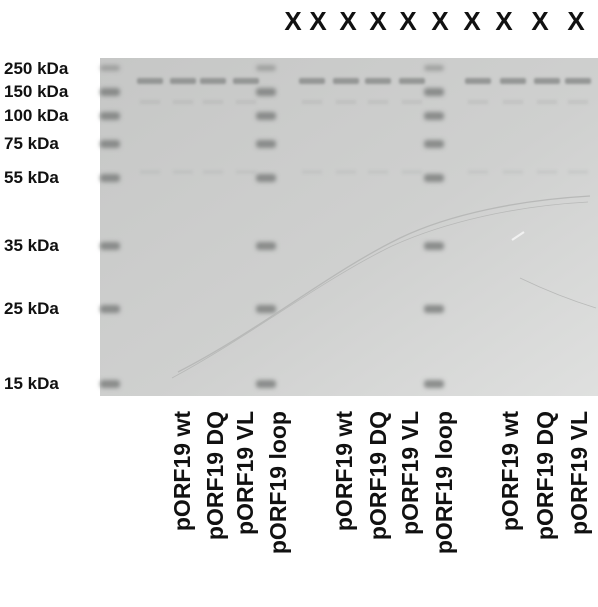  I want to click on mw-marker-label: 150 kDa, so click(36, 91).